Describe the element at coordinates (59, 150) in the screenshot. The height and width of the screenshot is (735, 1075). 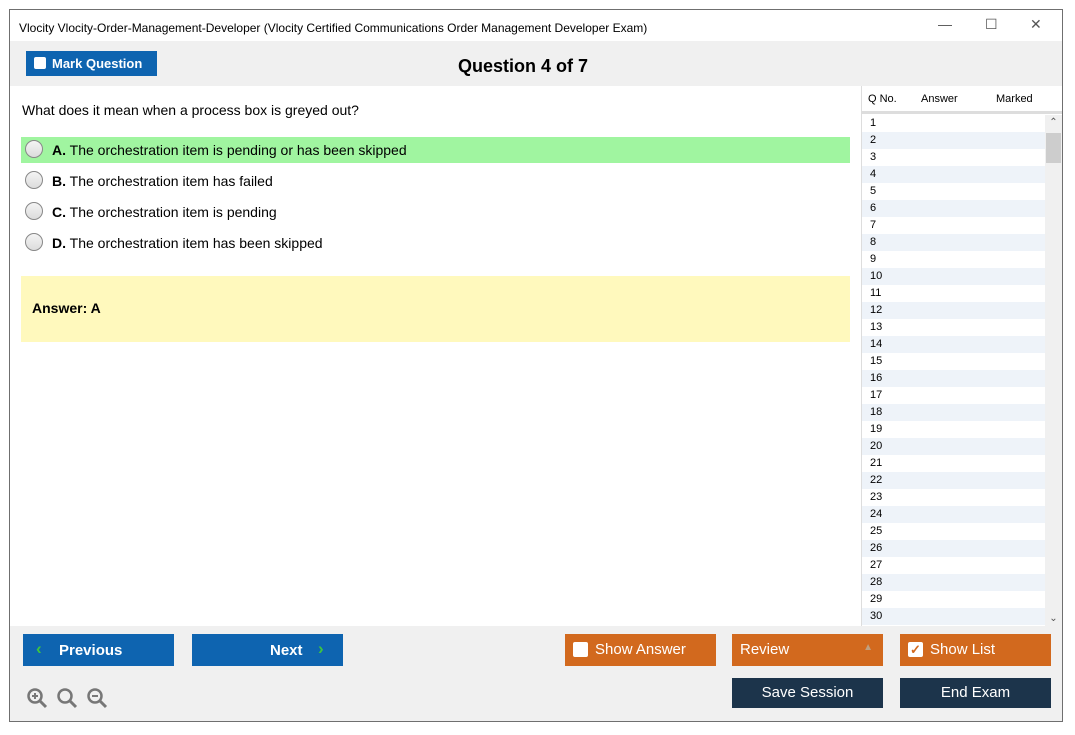
I see `option-letter: A.` at that location.